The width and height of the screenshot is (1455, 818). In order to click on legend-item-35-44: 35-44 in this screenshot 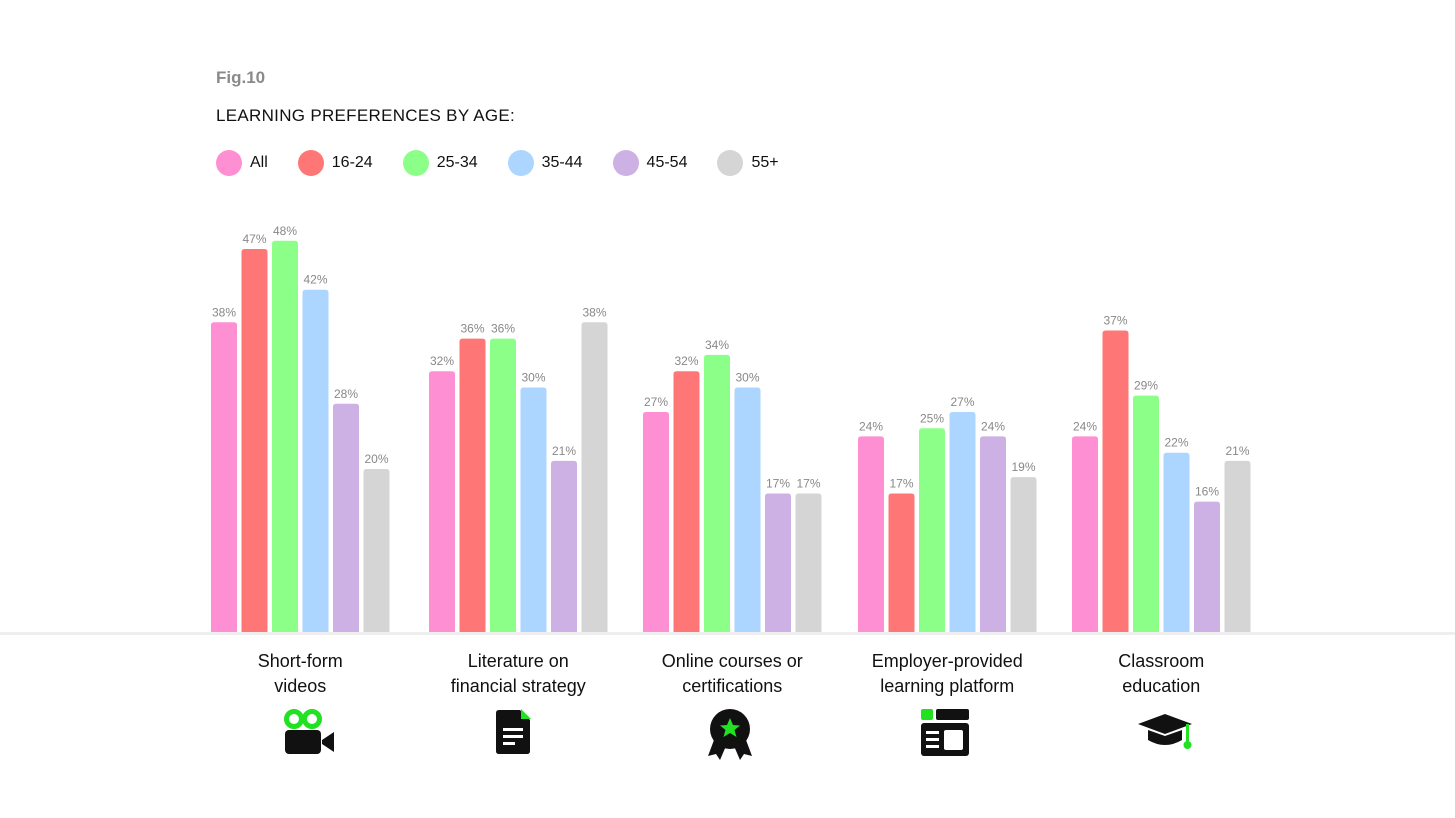, I will do `click(545, 163)`.